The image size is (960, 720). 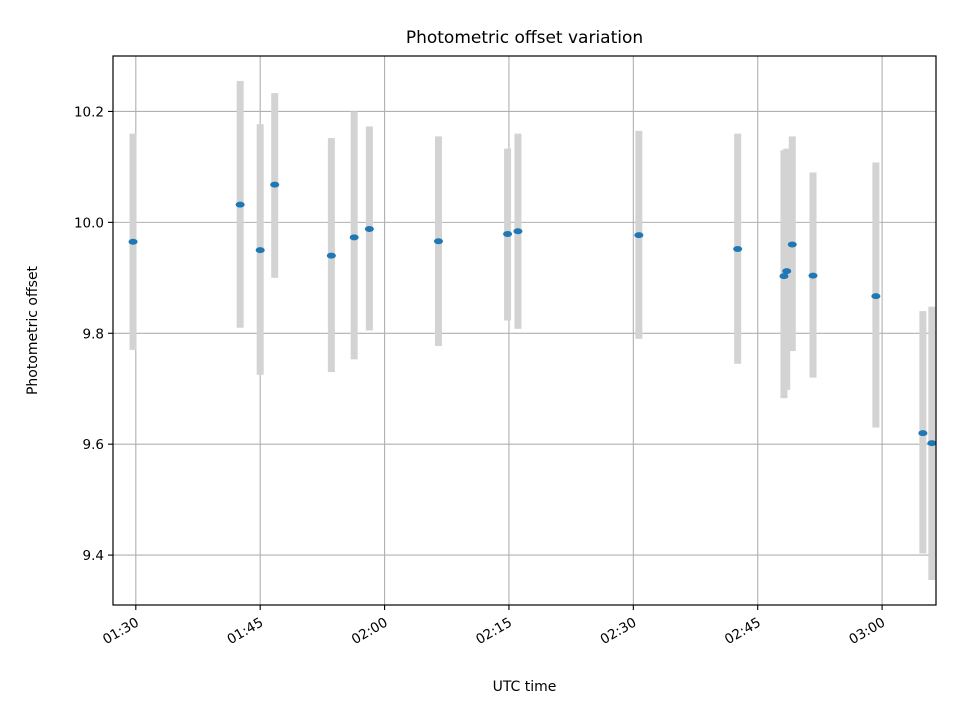 I want to click on y-tick-label: 10.2, so click(x=89, y=112).